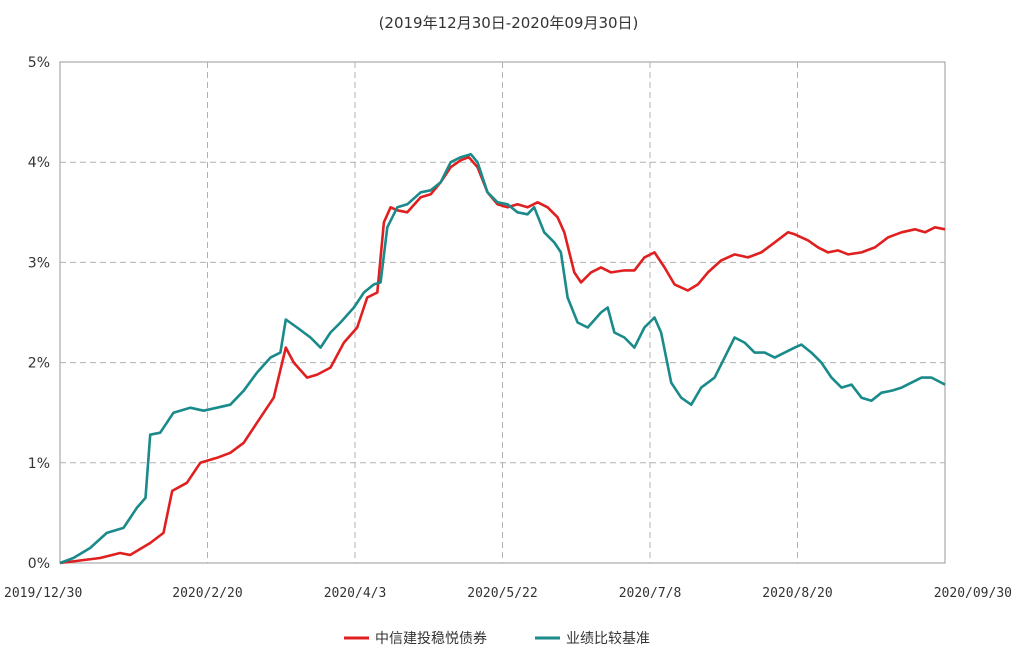 Image resolution: width=1017 pixels, height=650 pixels. Describe the element at coordinates (608, 638) in the screenshot. I see `legend-label-1: 业绩比较基准` at that location.